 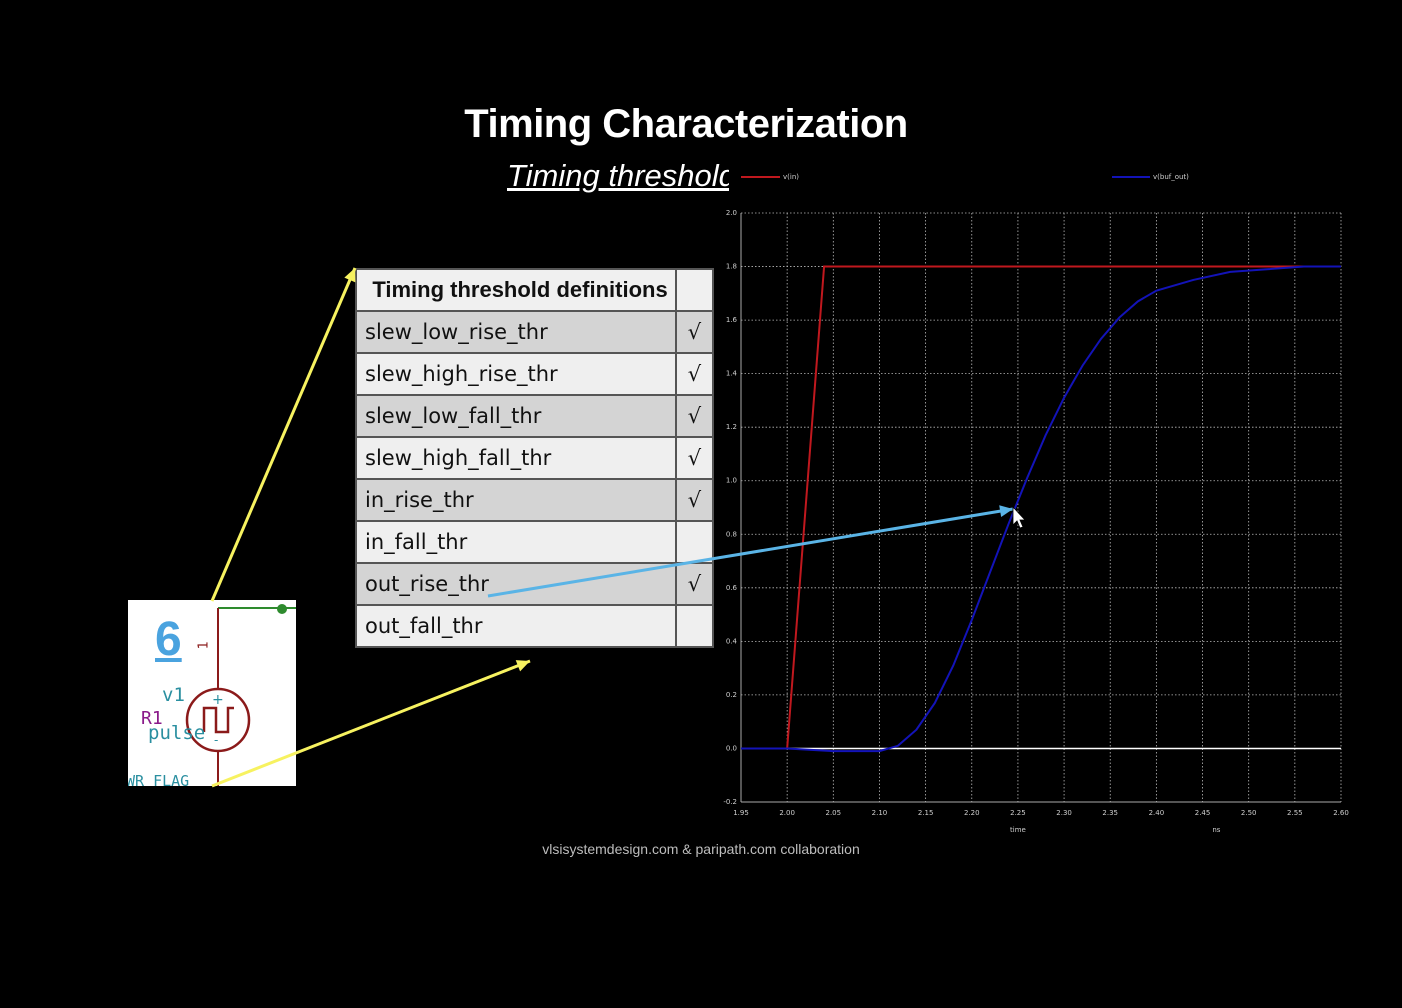 I want to click on schematic-snippet: + - 6 1 v1 R1 pulse WR_FLAG, so click(x=212, y=693).